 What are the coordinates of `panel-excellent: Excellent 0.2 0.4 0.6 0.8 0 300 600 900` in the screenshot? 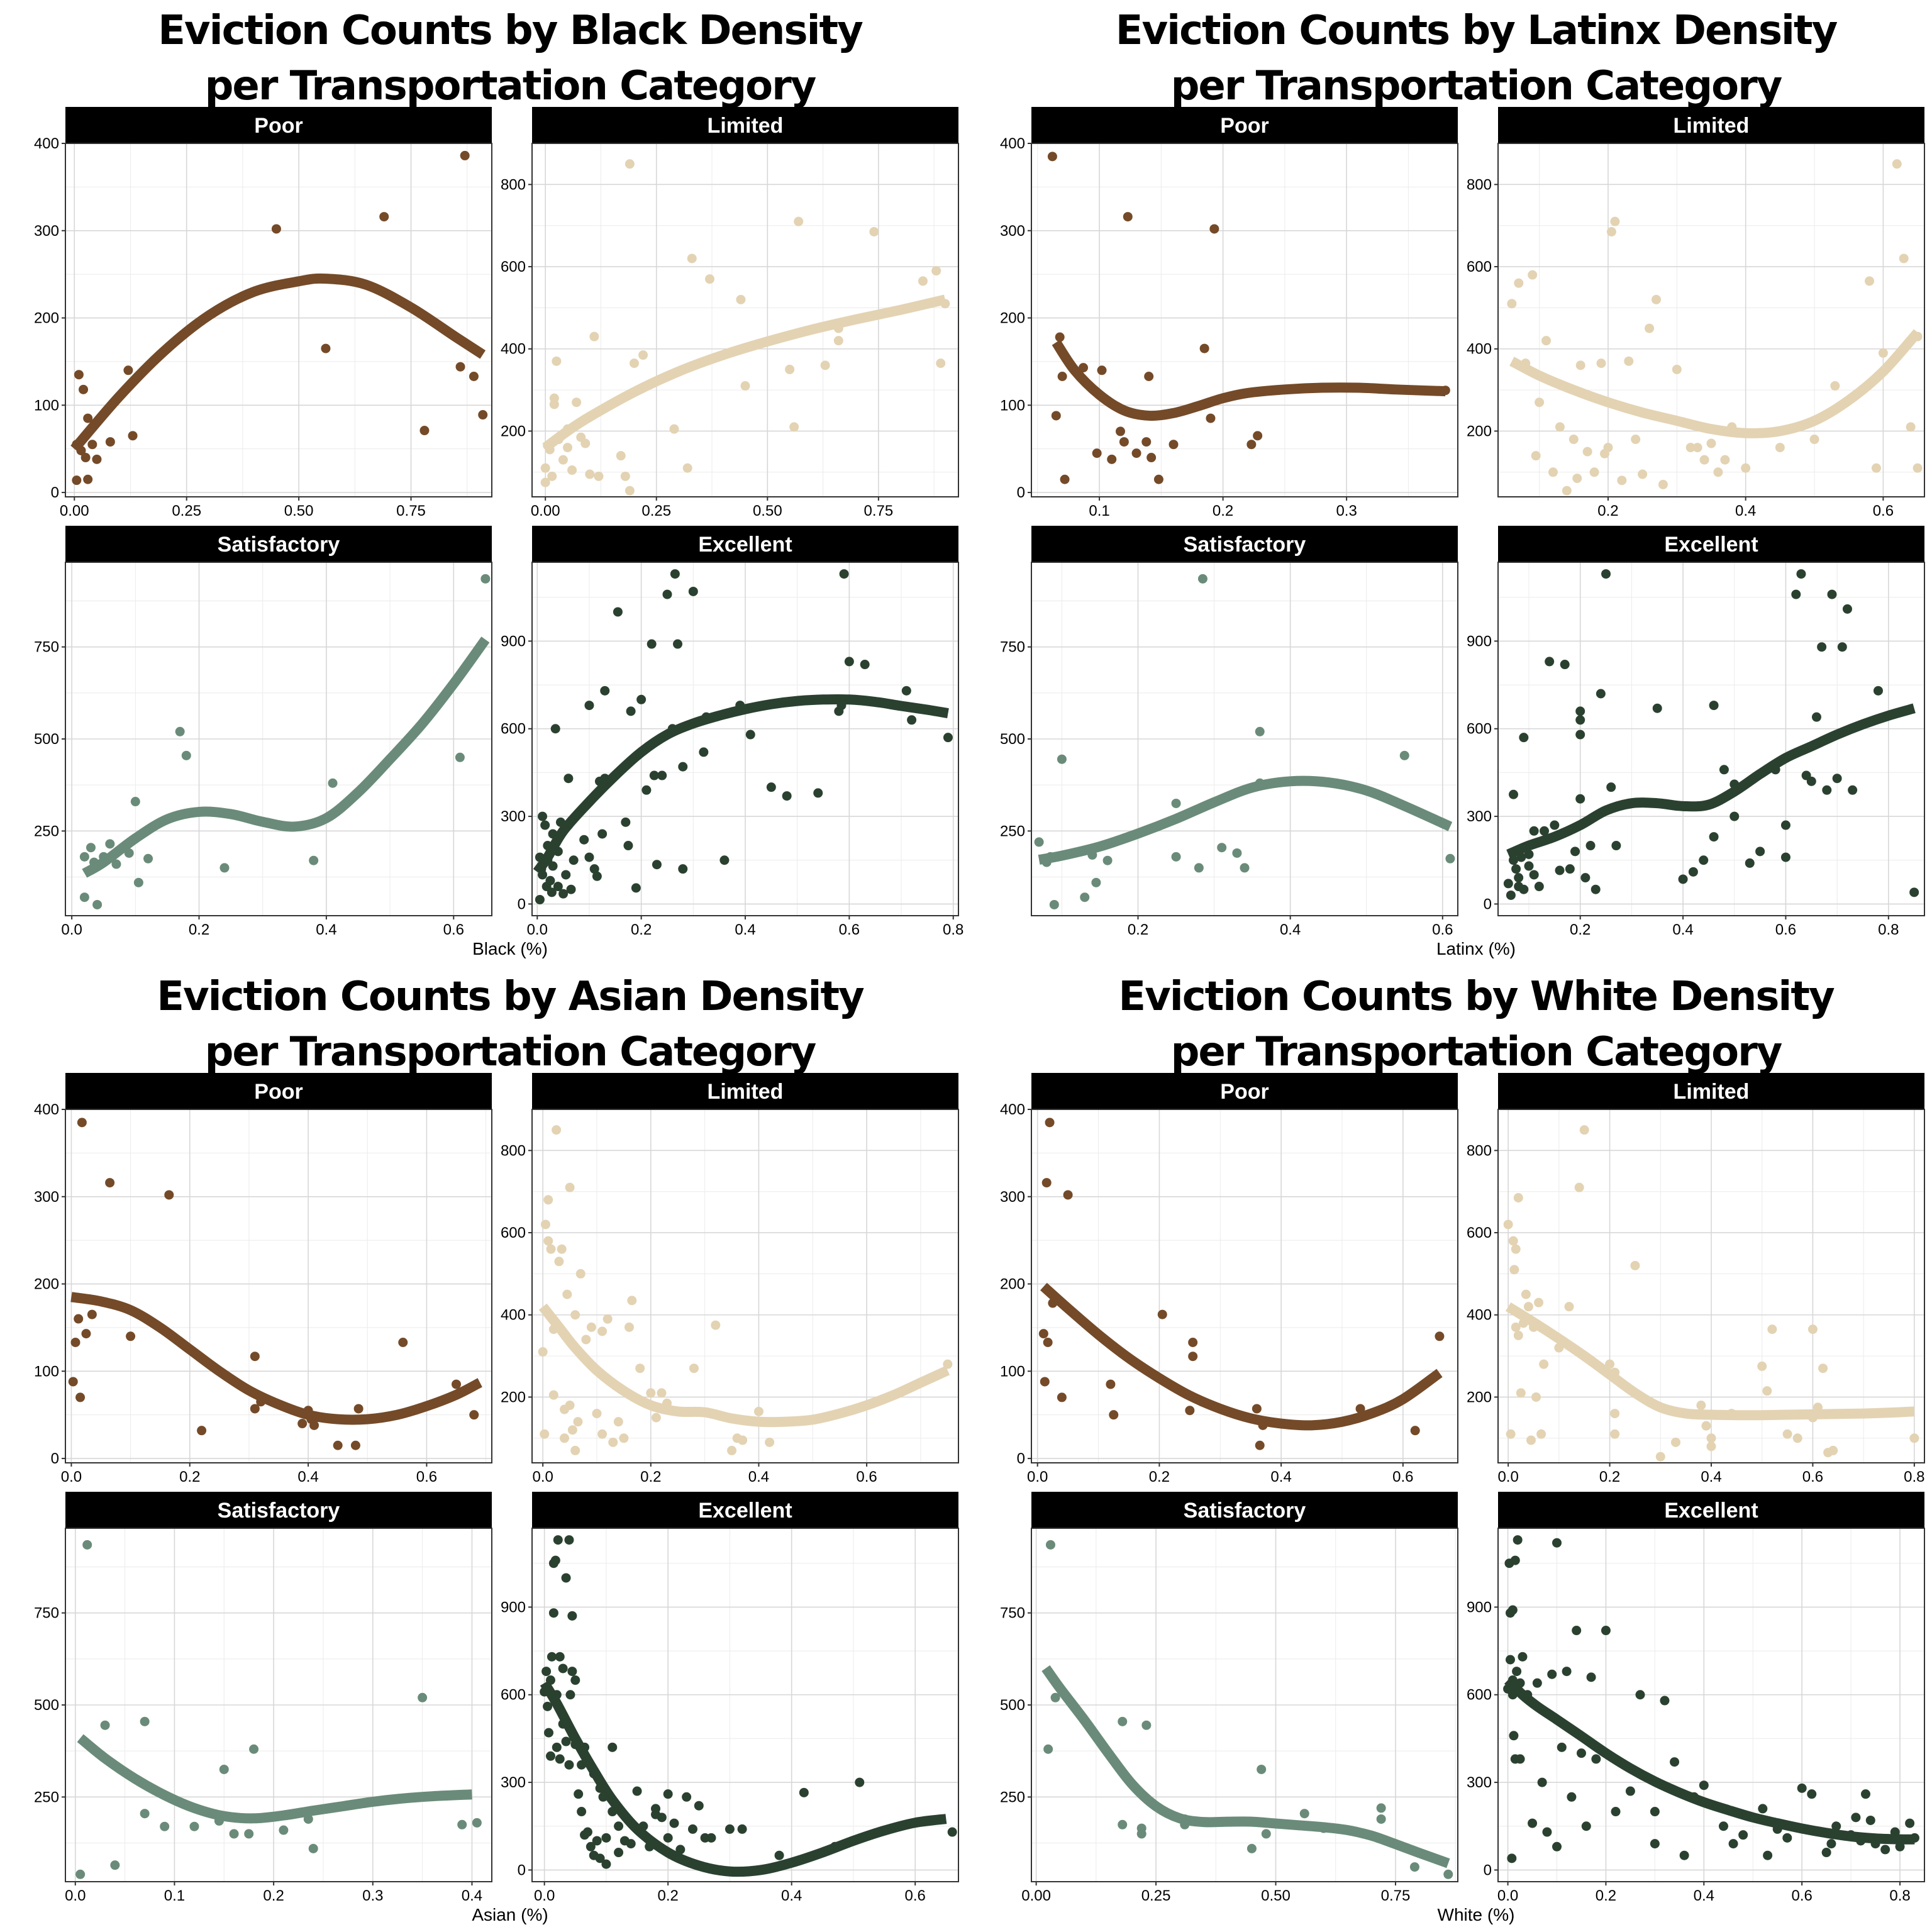 It's located at (1696, 732).